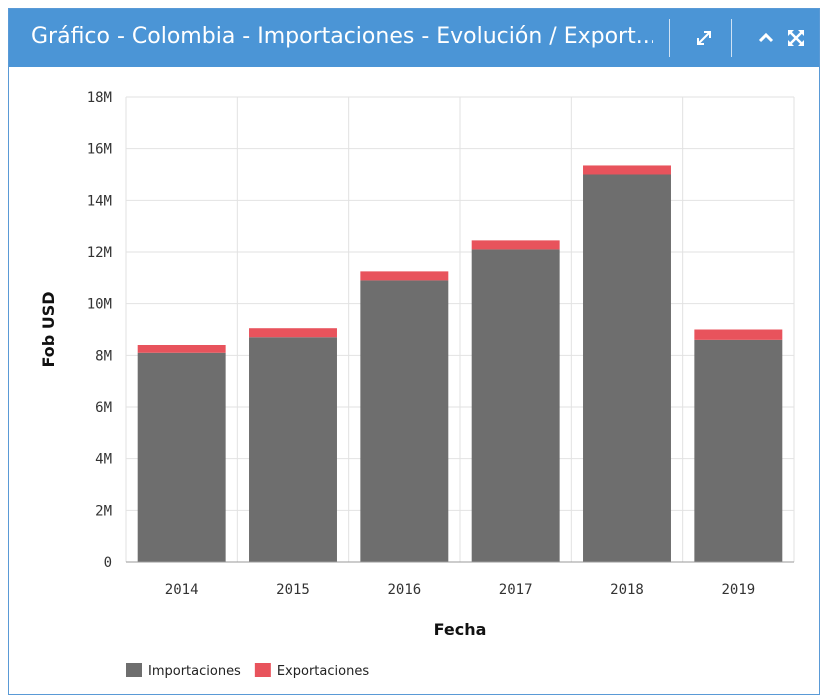  I want to click on y-tick-label: 16M, so click(99, 150).